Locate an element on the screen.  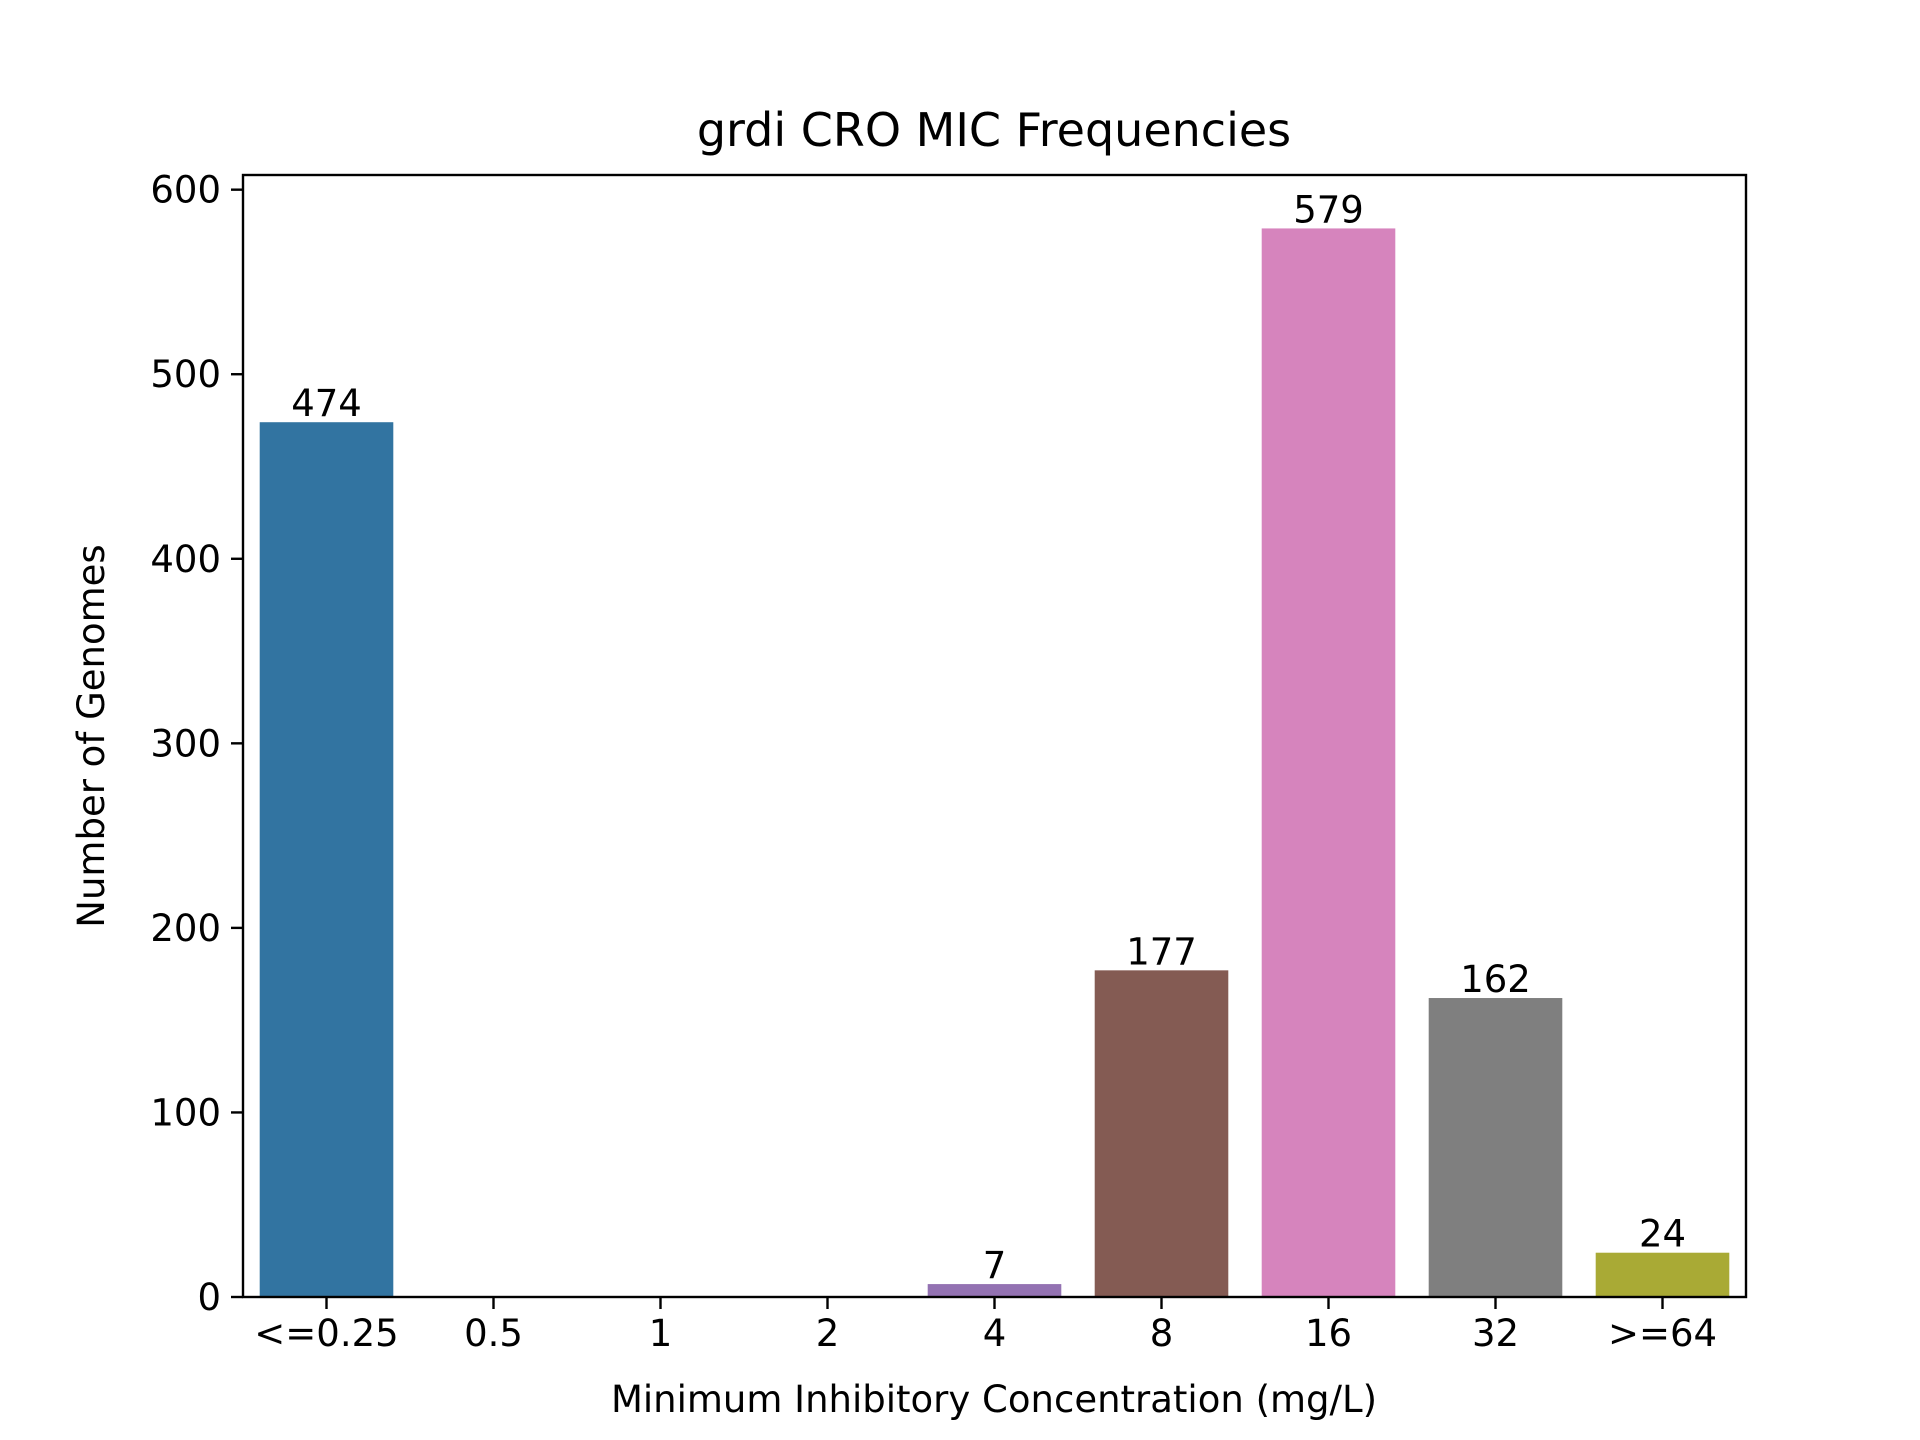
y-axis: 0 100 200 300 400 500 600 is located at coordinates (196, 744).